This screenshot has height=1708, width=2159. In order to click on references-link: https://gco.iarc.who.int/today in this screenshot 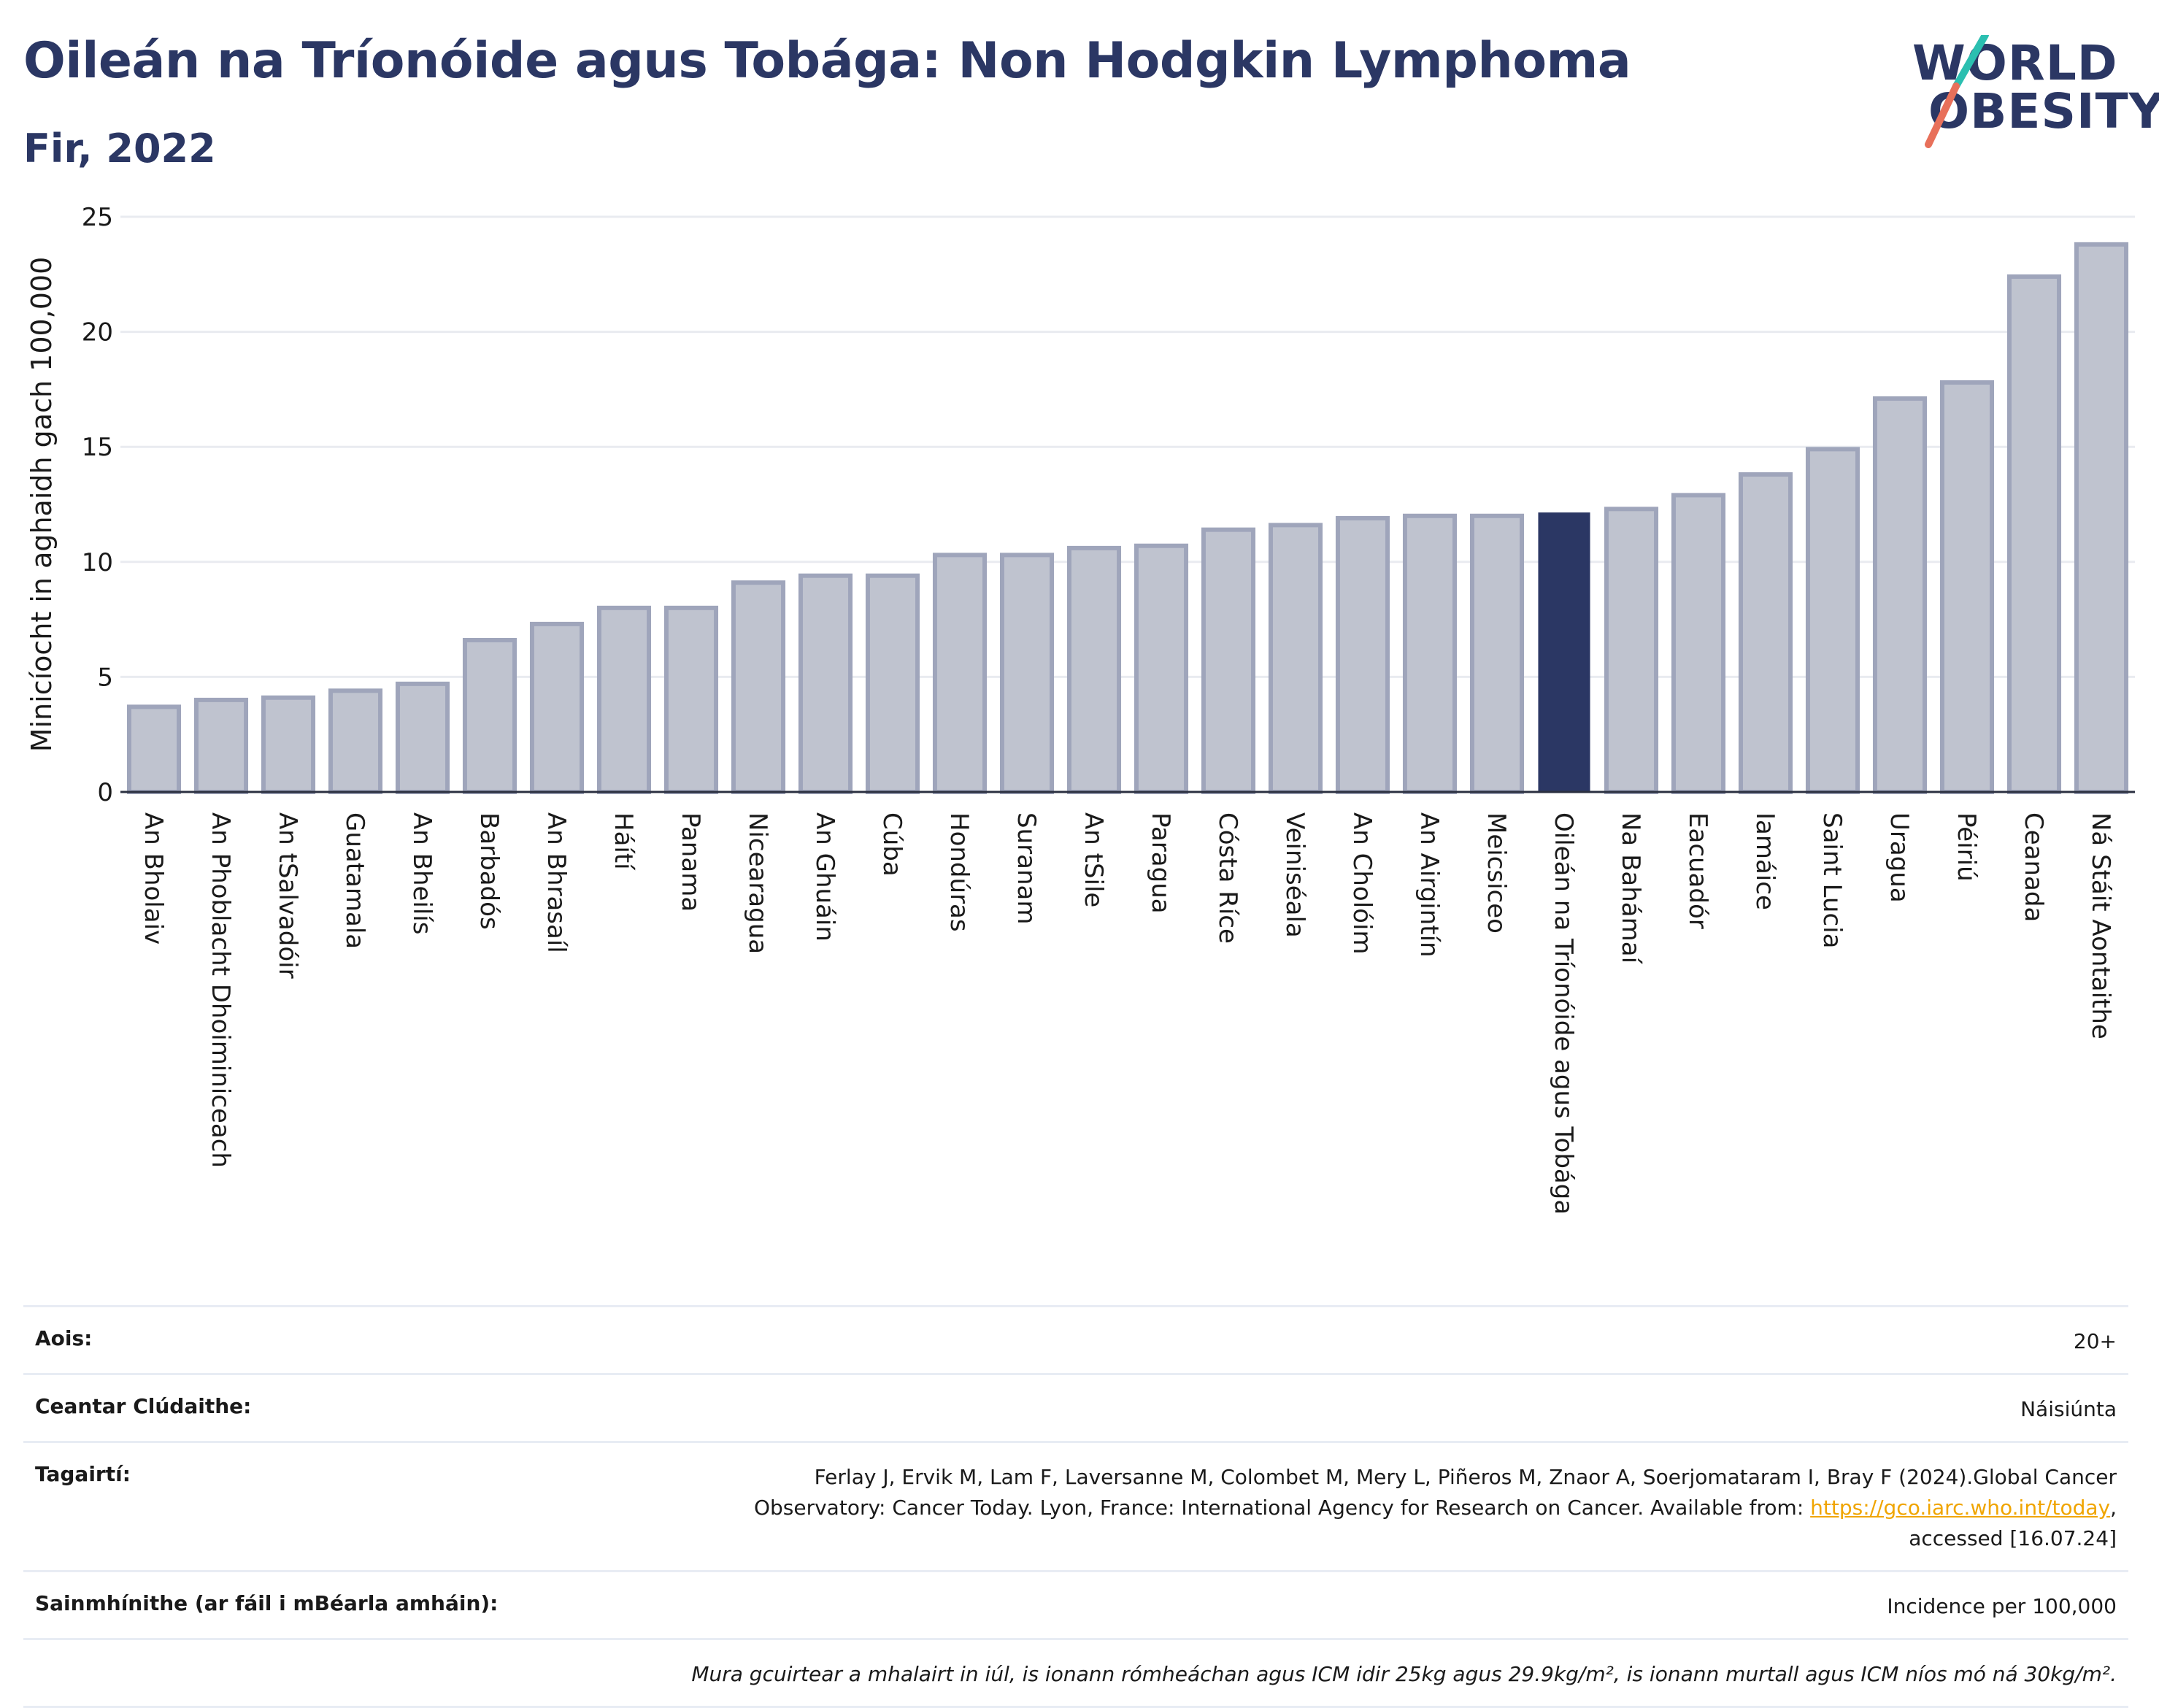, I will do `click(1961, 1508)`.